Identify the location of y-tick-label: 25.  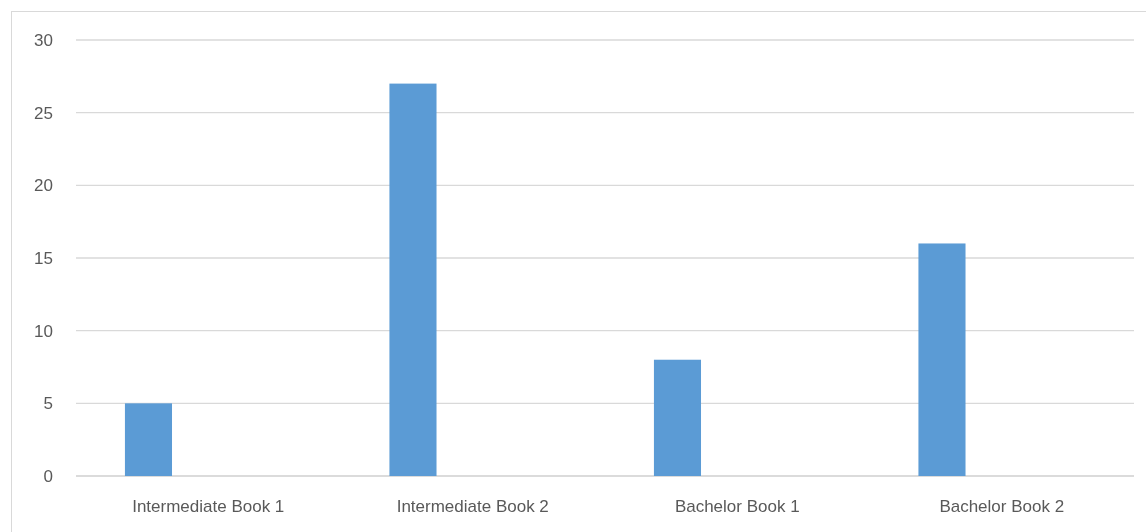
(43, 113).